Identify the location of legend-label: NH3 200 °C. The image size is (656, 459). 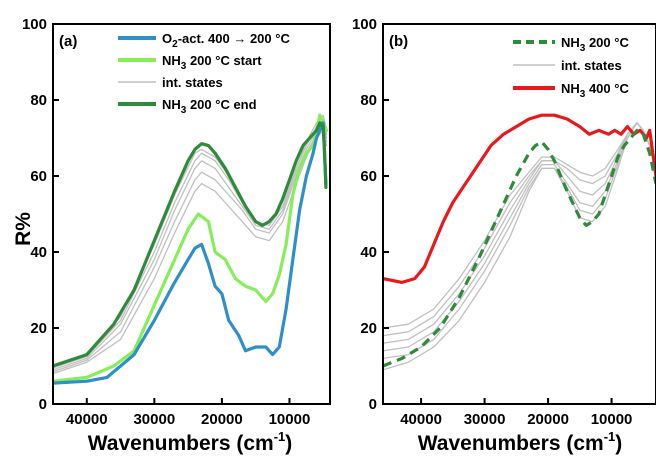
(595, 44).